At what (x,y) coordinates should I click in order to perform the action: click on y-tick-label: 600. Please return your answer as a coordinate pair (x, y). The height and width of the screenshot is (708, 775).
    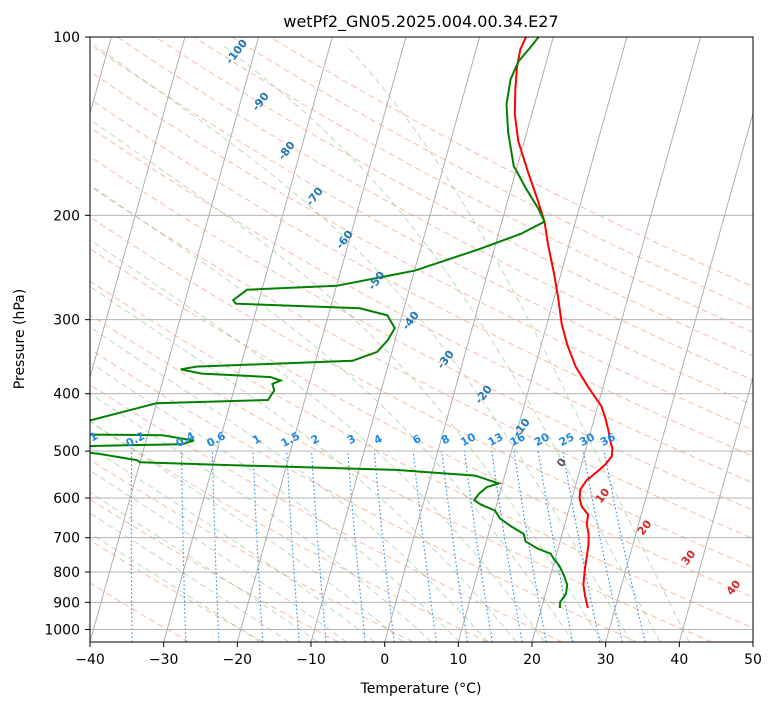
    Looking at the image, I should click on (66, 499).